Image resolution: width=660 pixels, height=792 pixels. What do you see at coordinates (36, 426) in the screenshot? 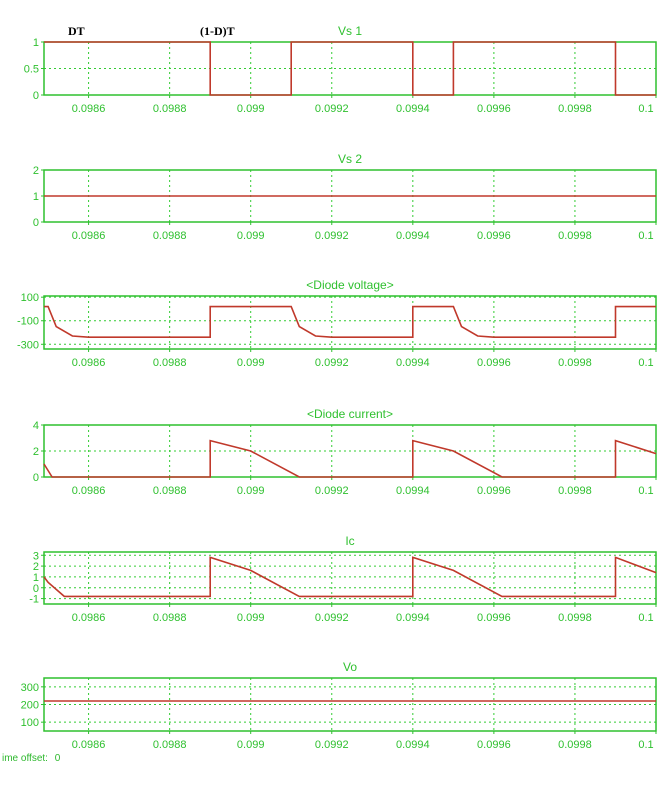
I see `y-tick-label: 4` at bounding box center [36, 426].